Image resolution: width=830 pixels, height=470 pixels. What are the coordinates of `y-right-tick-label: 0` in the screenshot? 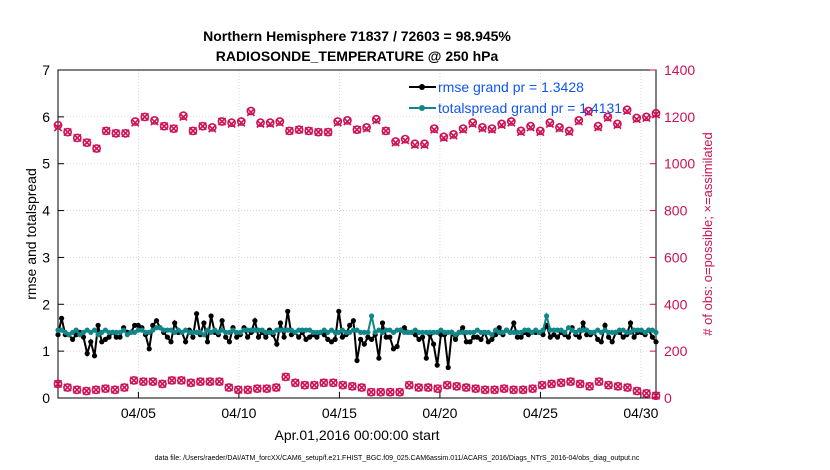 It's located at (668, 398).